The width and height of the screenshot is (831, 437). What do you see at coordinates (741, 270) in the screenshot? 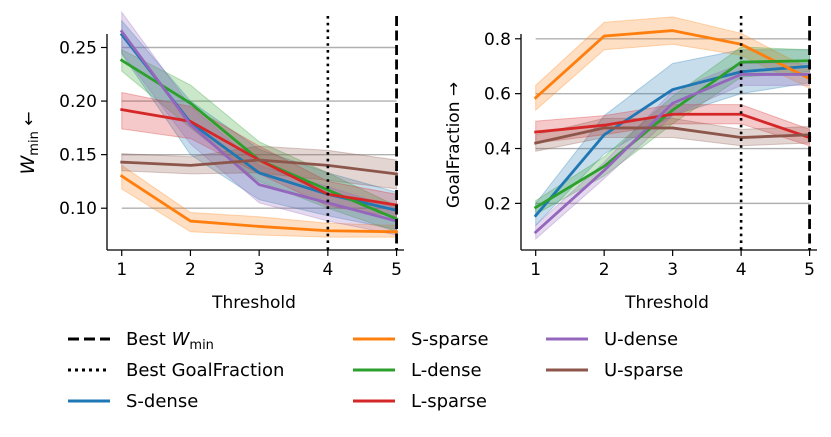
I see `goalfraction-x-tick-label: 4` at bounding box center [741, 270].